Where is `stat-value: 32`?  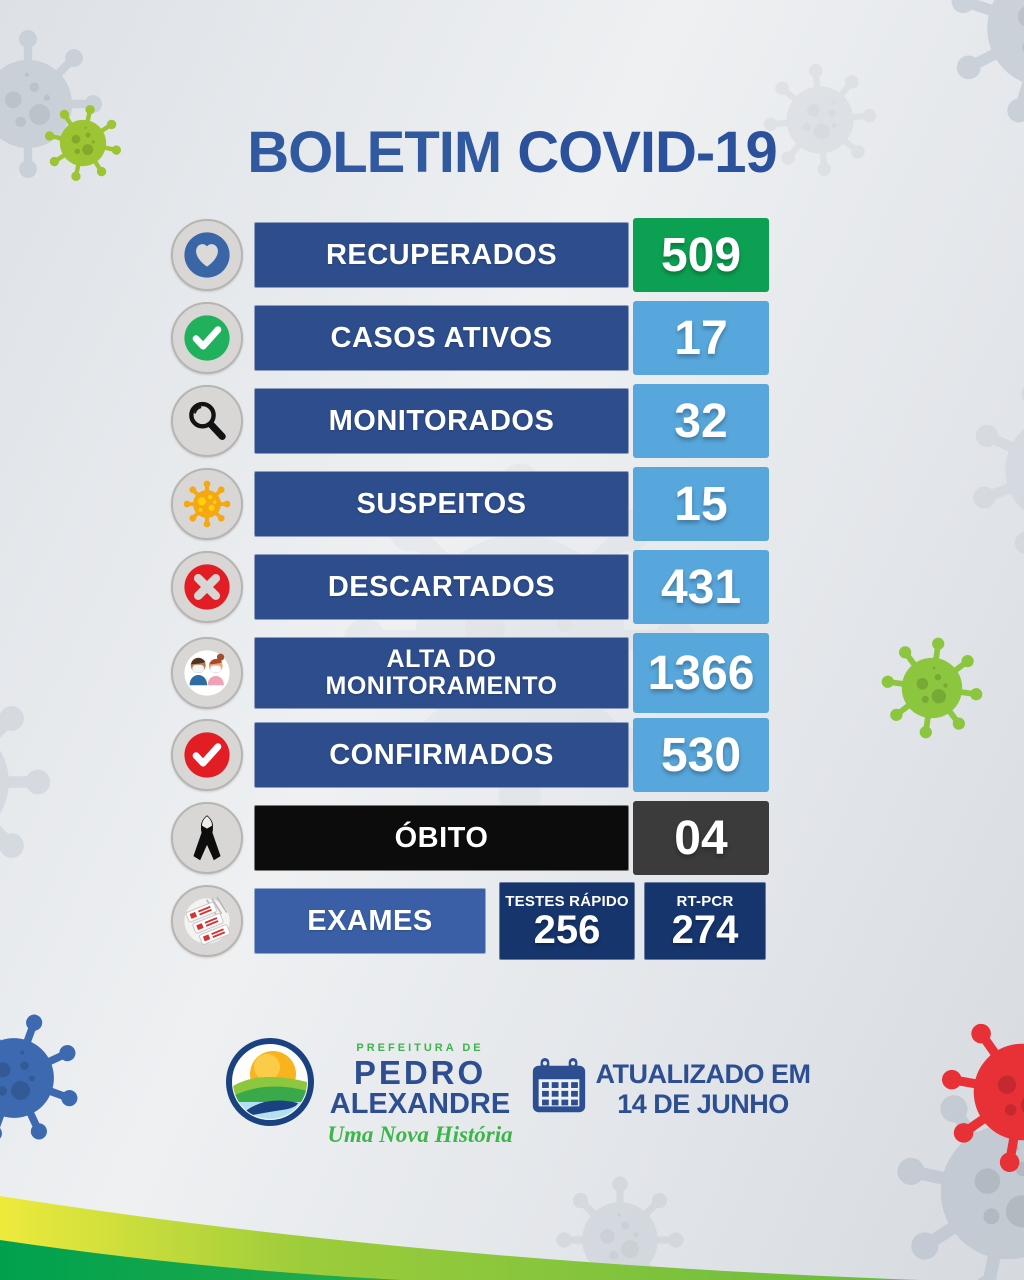 stat-value: 32 is located at coordinates (701, 421).